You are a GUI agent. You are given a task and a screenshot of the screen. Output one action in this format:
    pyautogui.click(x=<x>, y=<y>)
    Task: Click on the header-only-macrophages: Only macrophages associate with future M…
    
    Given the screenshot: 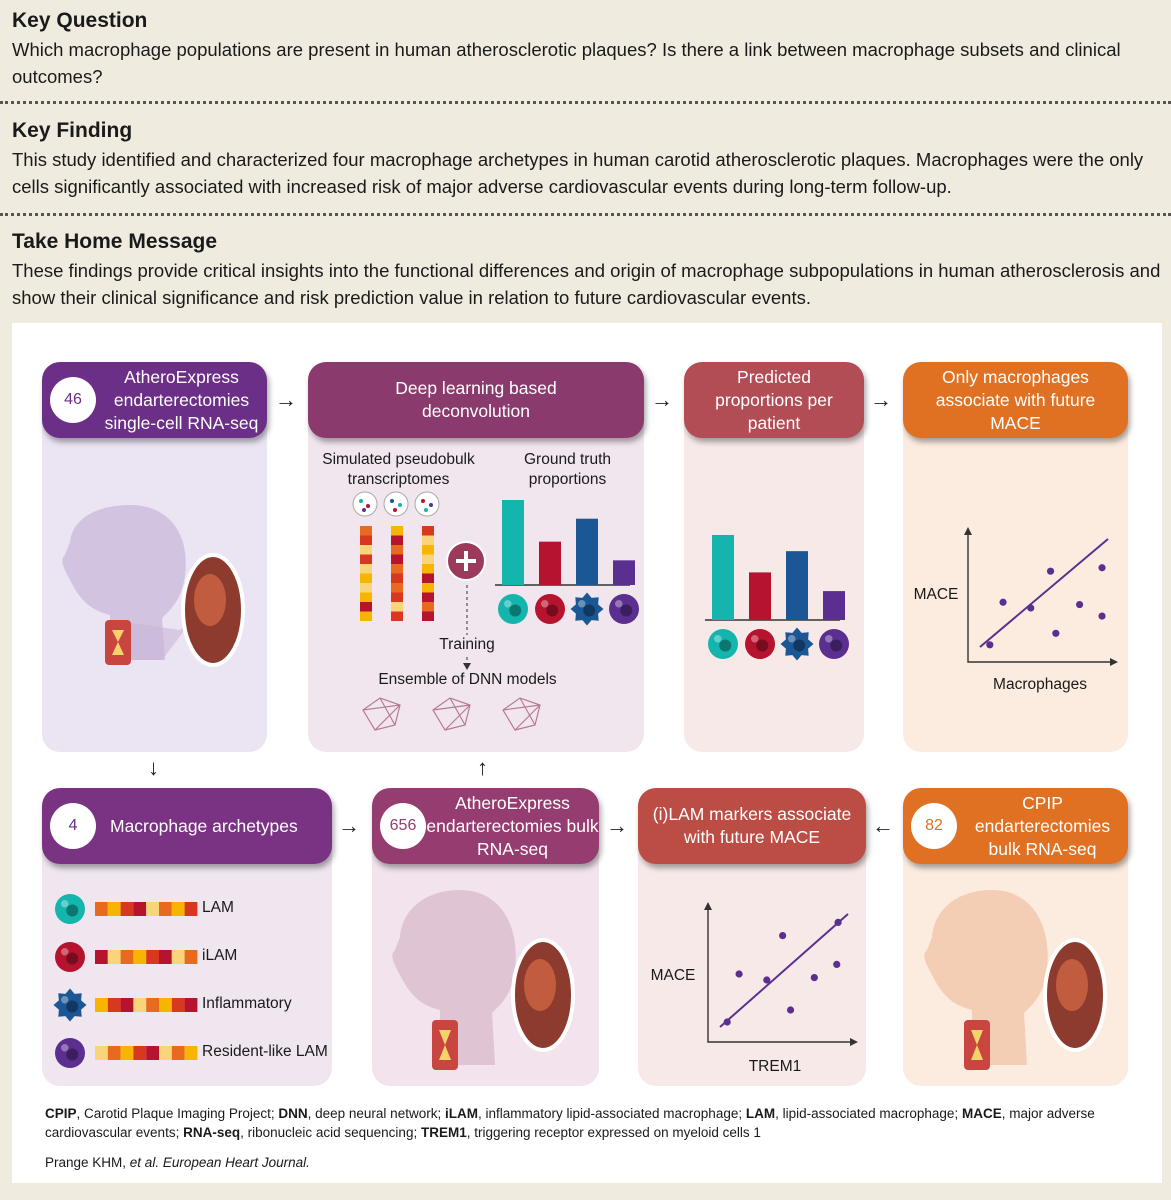 What is the action you would take?
    pyautogui.click(x=1015, y=400)
    